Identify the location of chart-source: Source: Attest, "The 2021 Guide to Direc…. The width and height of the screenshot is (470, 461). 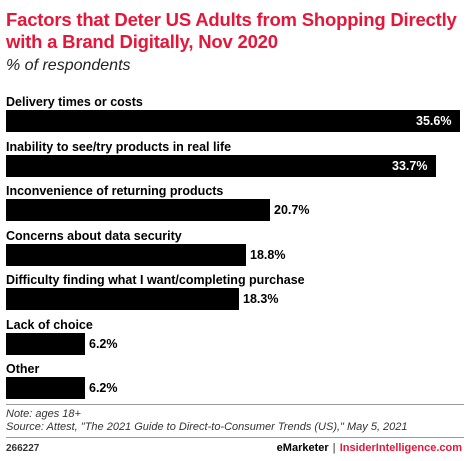
(207, 427).